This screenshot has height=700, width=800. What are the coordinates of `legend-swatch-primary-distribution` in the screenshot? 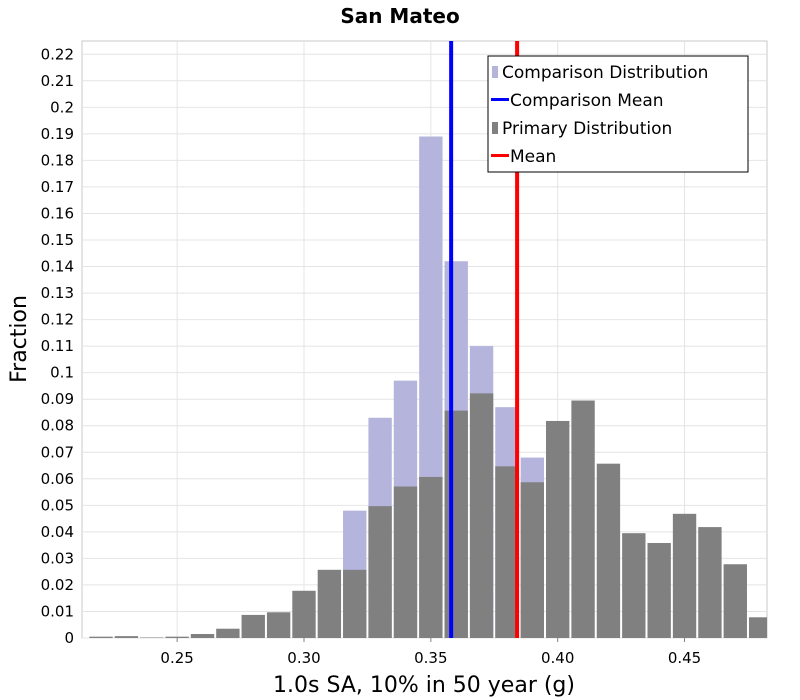 It's located at (495, 128).